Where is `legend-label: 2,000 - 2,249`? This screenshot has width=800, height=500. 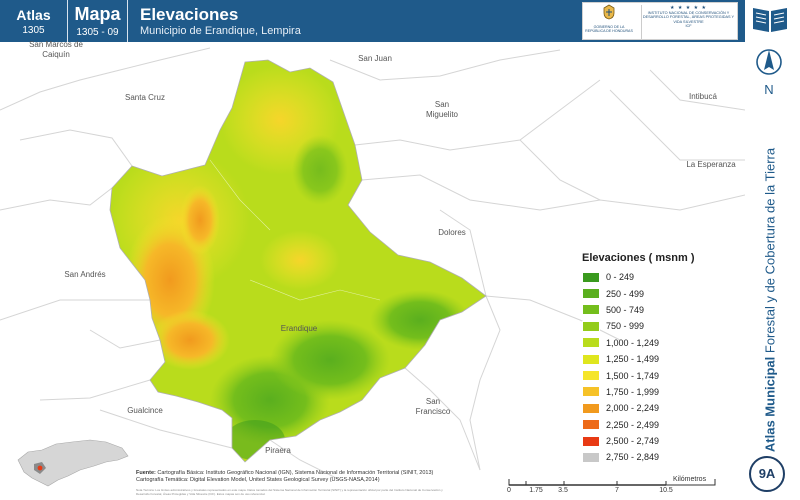 legend-label: 2,000 - 2,249 is located at coordinates (633, 408).